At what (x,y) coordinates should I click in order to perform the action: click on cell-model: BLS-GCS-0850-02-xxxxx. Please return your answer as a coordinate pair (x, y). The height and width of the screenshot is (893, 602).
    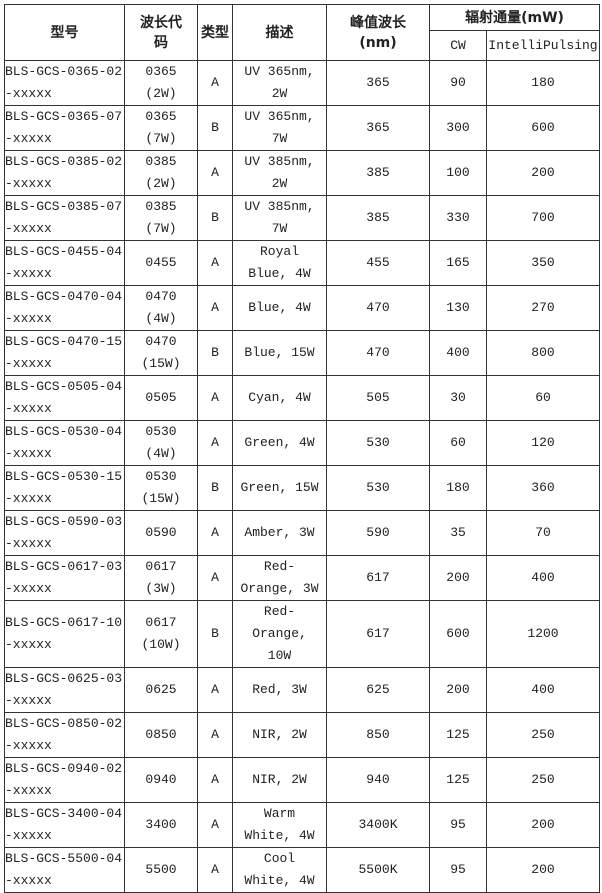
    Looking at the image, I should click on (64, 735).